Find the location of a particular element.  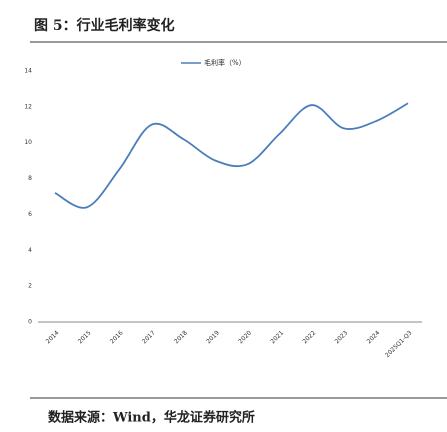

source-note: 数据来源：Wind，华龙证券研究所 is located at coordinates (151, 418).